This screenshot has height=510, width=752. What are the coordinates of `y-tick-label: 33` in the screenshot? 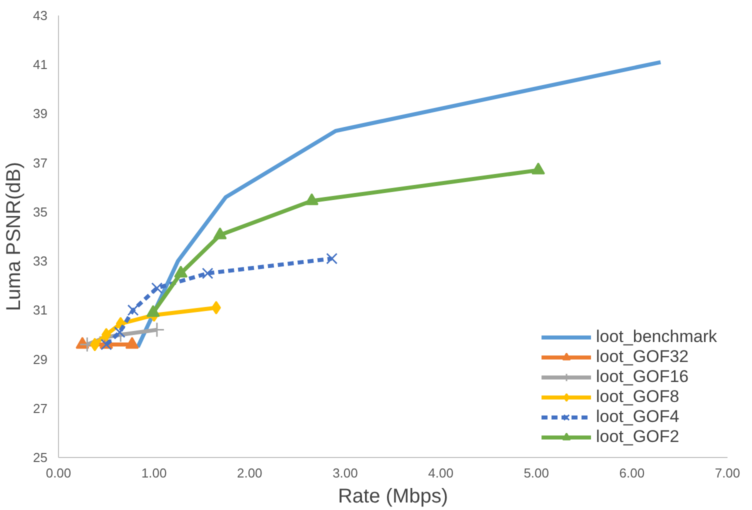 It's located at (40, 261).